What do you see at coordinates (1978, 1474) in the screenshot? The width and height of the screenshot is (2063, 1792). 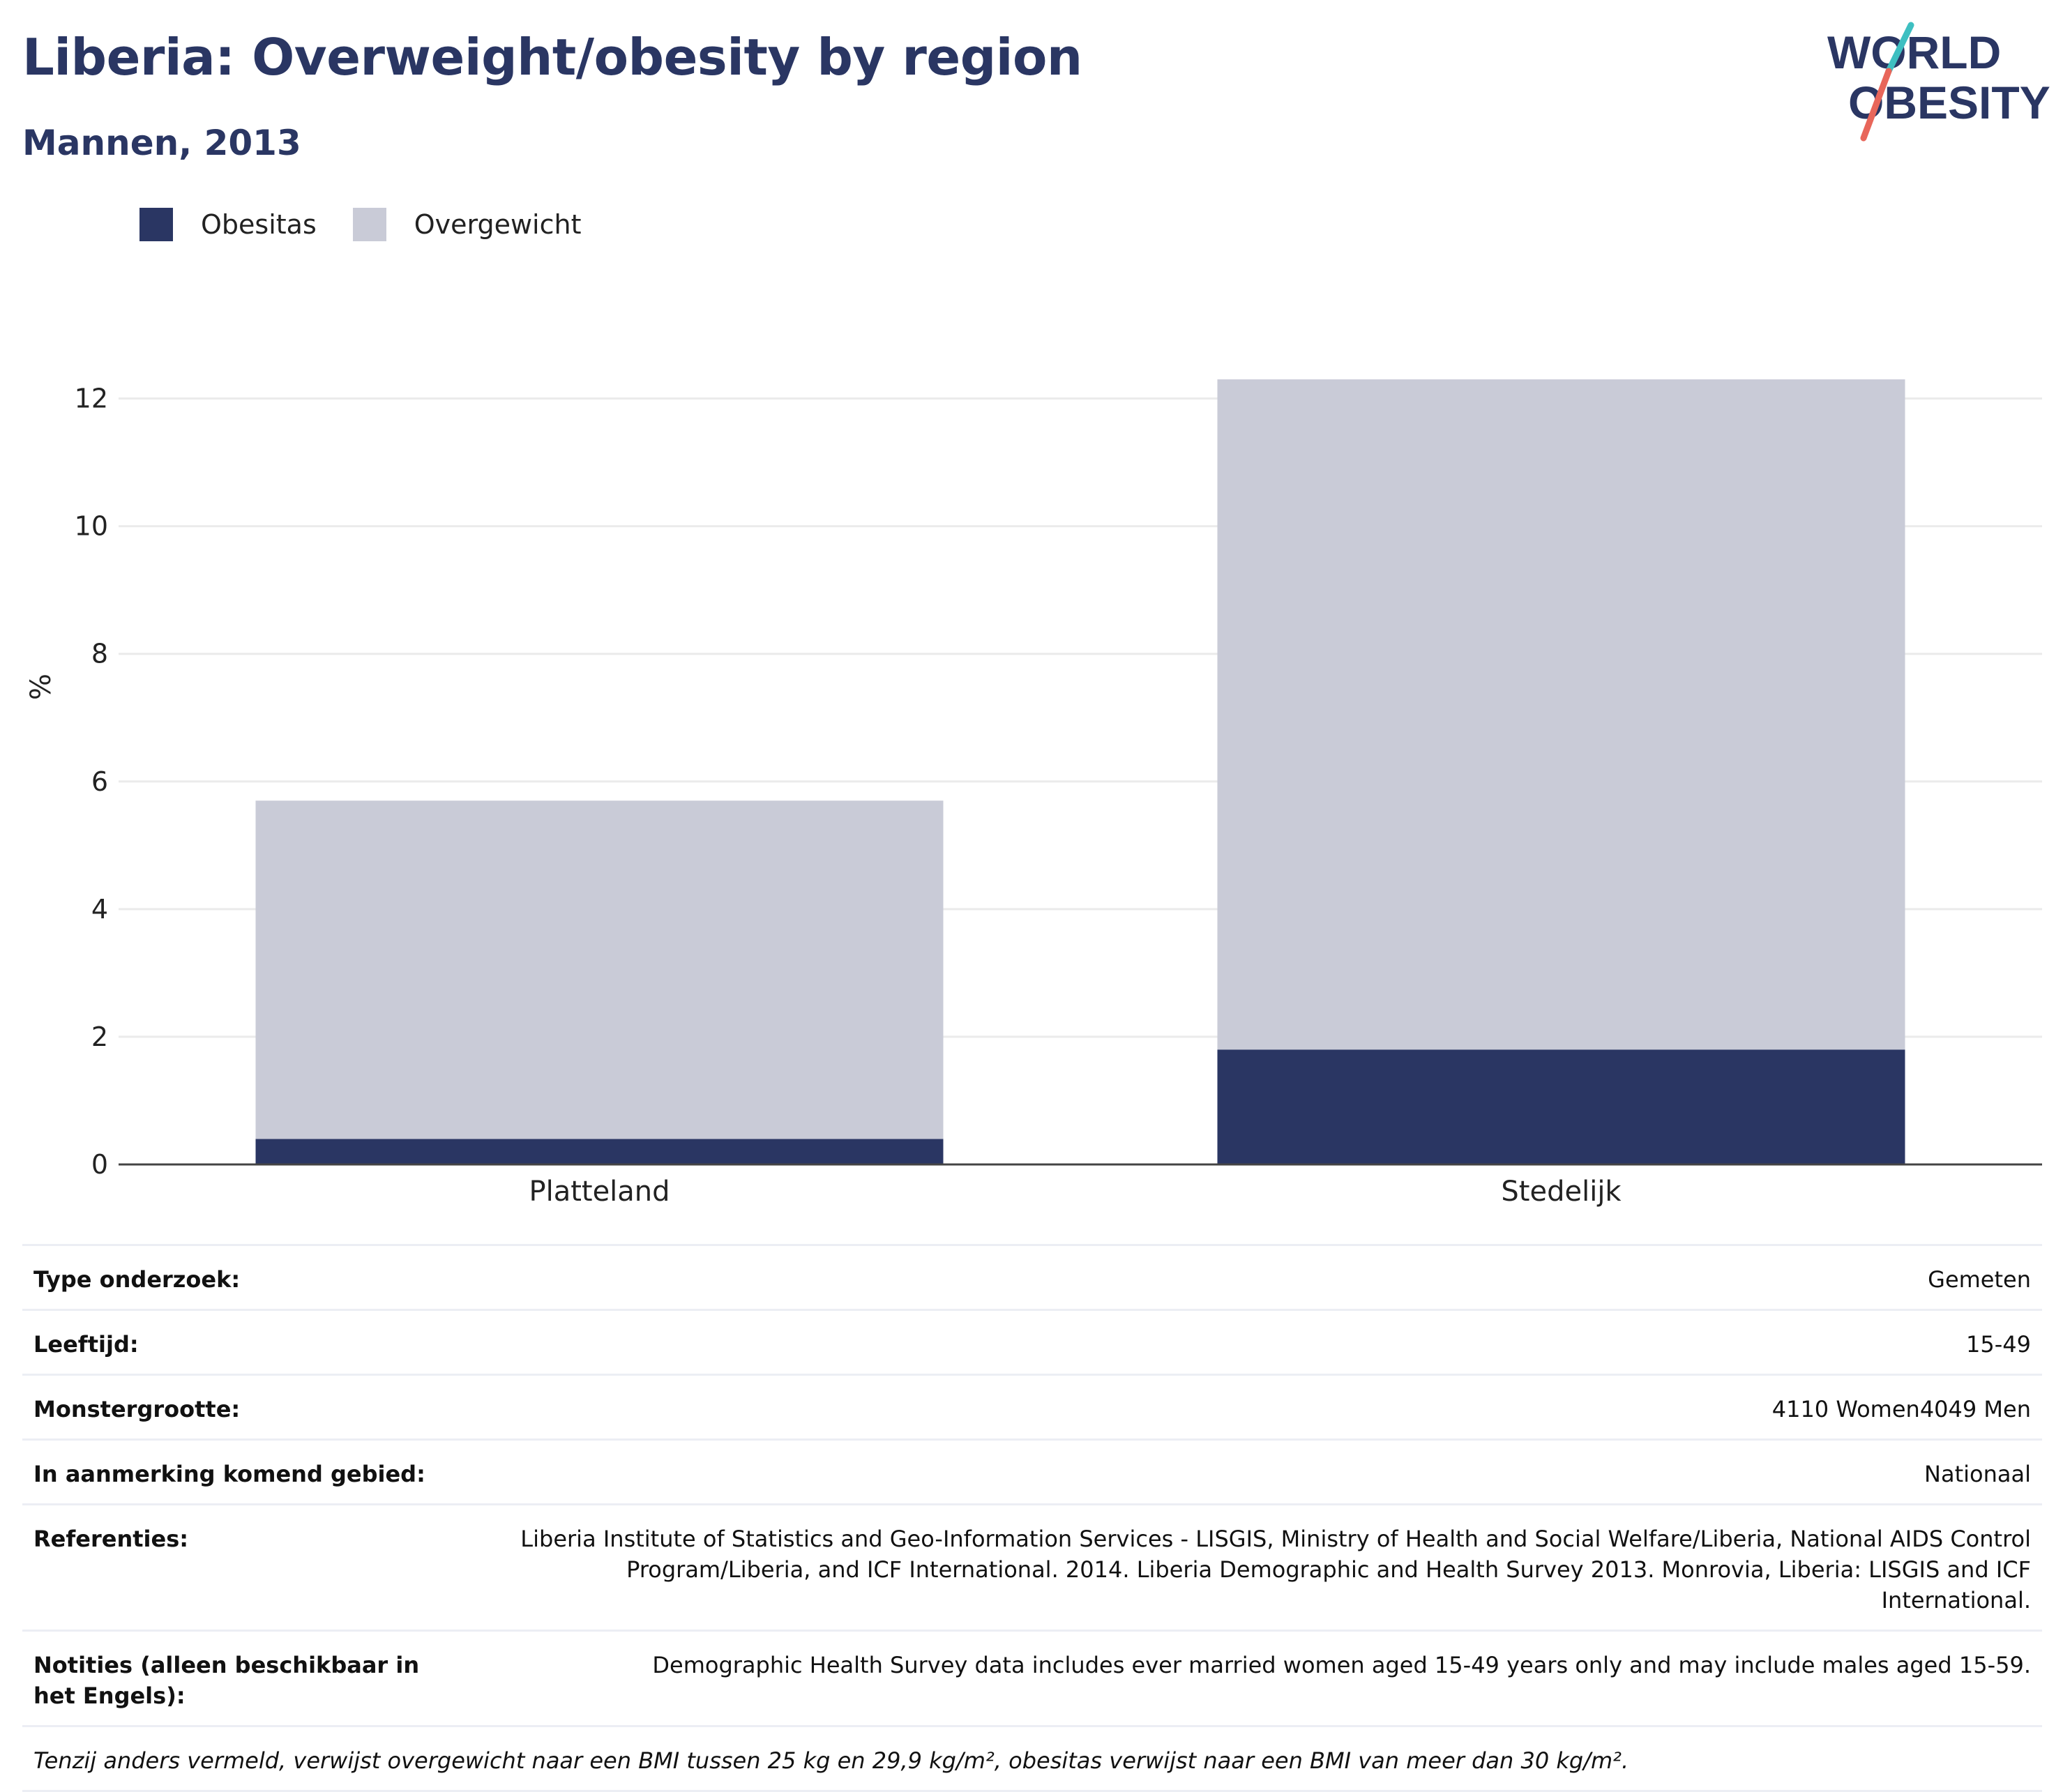 I see `info-value-area: Nationaal` at bounding box center [1978, 1474].